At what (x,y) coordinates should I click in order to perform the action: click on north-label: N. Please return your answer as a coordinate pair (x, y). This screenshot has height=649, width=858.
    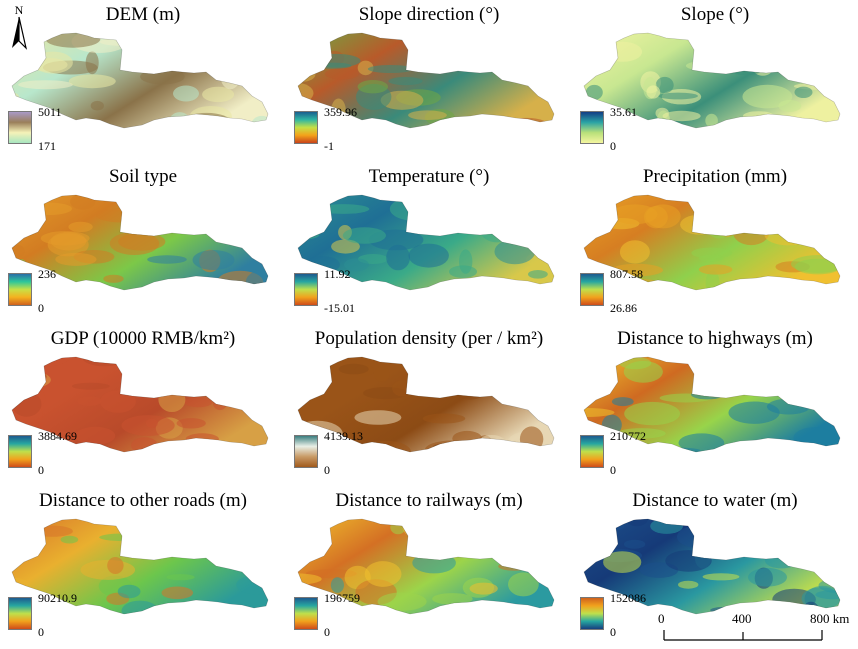
    Looking at the image, I should click on (19, 10).